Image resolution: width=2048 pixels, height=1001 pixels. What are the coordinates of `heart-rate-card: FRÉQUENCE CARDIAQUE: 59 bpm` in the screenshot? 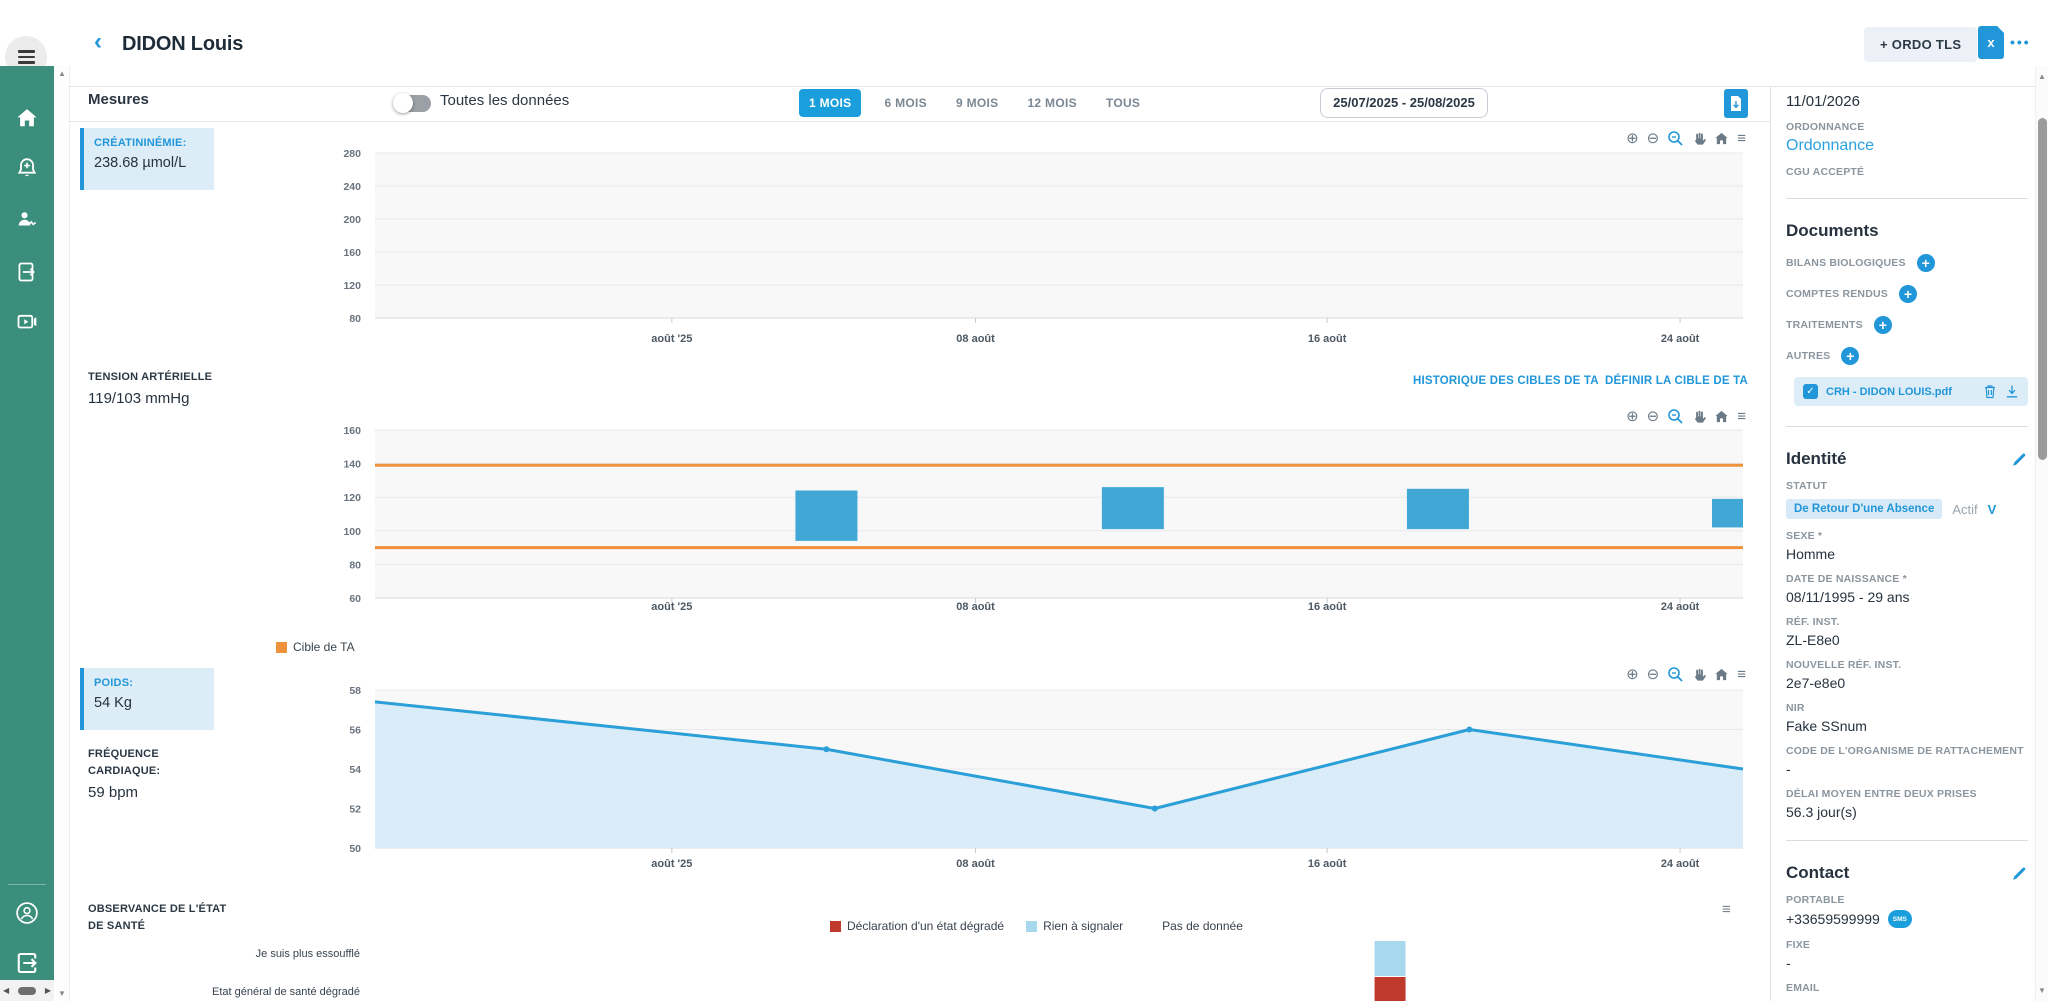 It's located at (143, 773).